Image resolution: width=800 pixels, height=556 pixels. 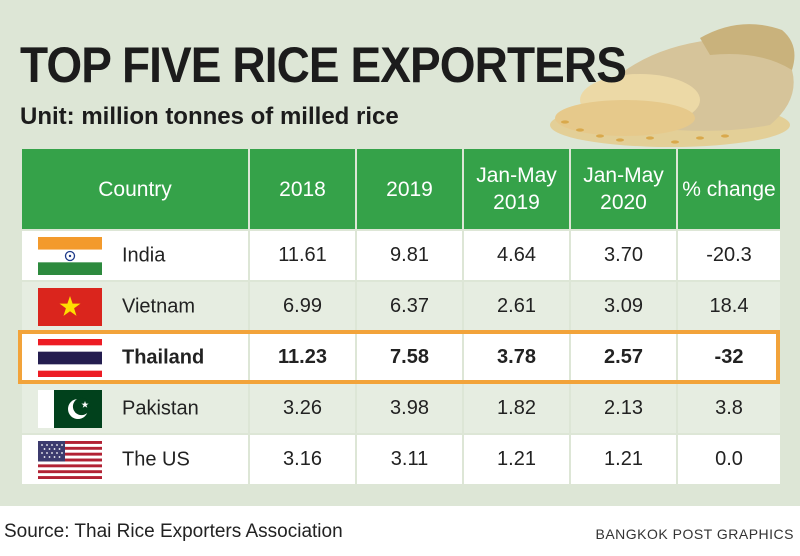 I want to click on value-2019: 7.58, so click(x=409, y=357).